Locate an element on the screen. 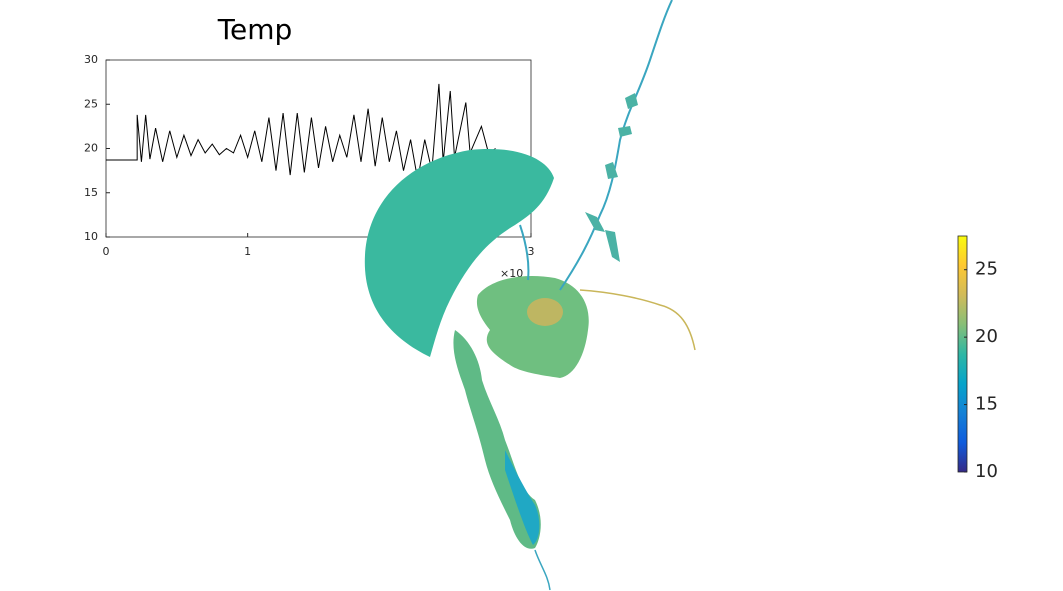 This screenshot has height=591, width=1063. colorbar-tick-label: 20 is located at coordinates (986, 336).